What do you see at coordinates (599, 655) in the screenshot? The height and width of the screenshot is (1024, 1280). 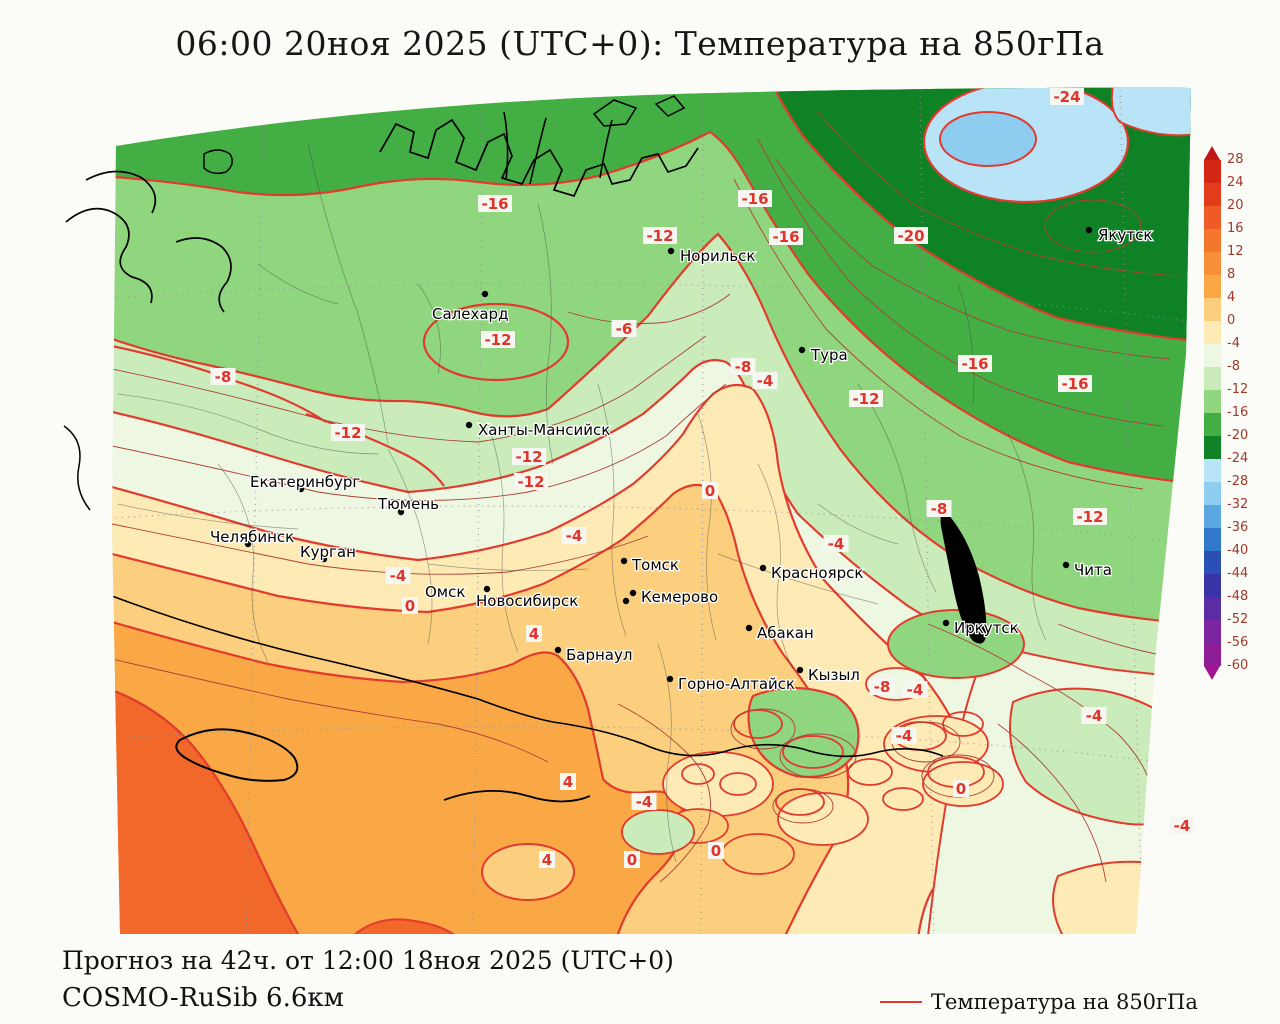 I see `city-label: Барнаул` at bounding box center [599, 655].